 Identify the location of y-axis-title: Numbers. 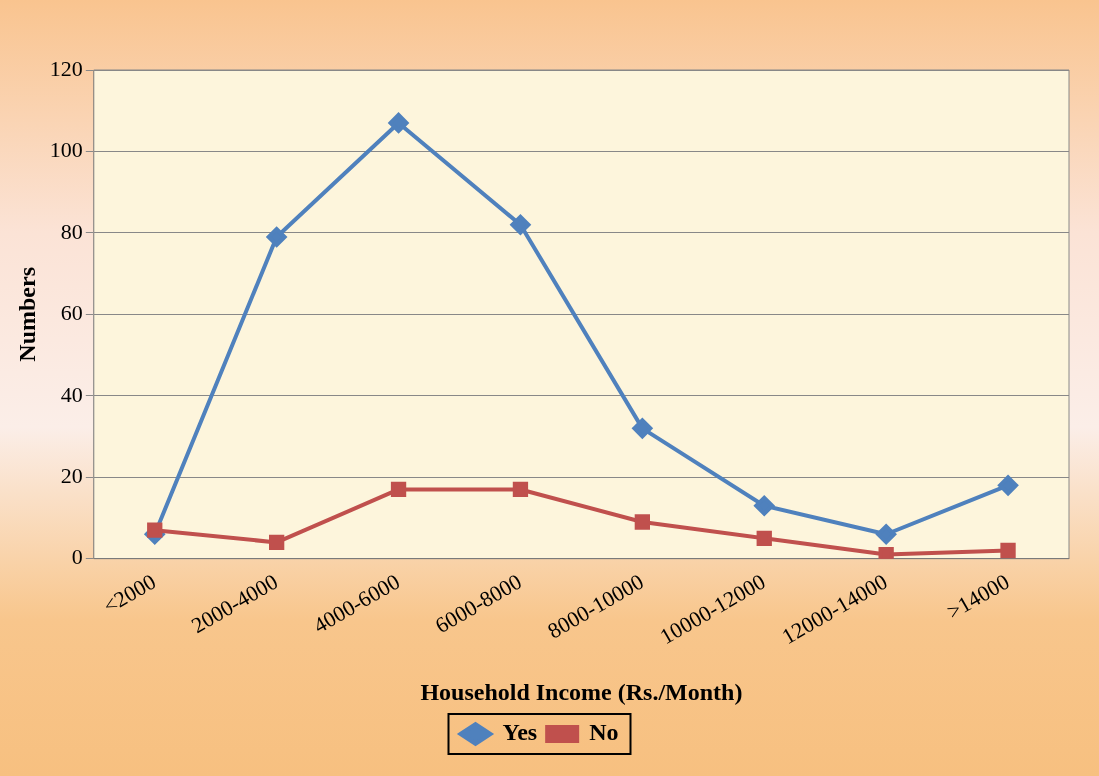
(26, 314).